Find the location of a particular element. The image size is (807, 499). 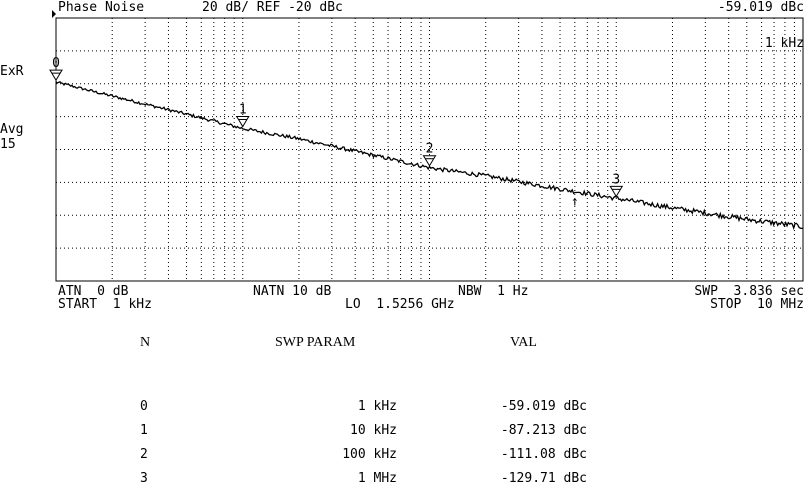

measurement-title: Phase Noise is located at coordinates (101, 7).